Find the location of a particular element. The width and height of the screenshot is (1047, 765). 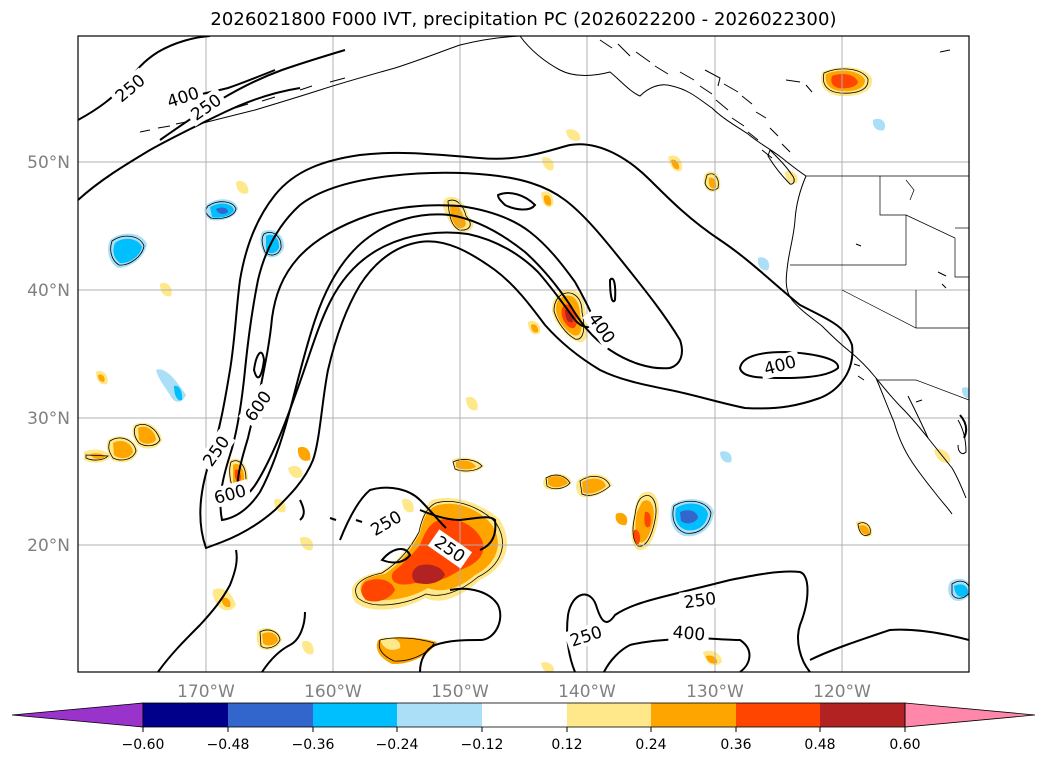

lat-label: 20°N is located at coordinates (48, 546).